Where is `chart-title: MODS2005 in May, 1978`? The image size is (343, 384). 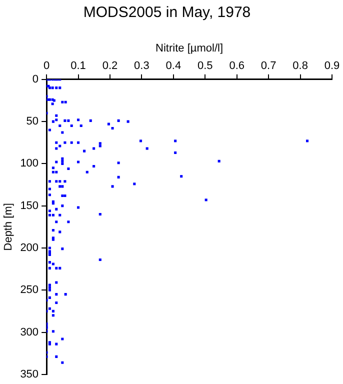
chart-title: MODS2005 in May, 1978 is located at coordinates (167, 13).